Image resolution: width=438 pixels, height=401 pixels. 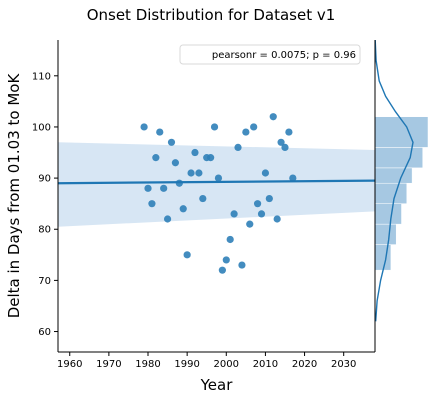 What do you see at coordinates (45, 204) in the screenshot?
I see `y-ticks: 60 70 80 90 100 110` at bounding box center [45, 204].